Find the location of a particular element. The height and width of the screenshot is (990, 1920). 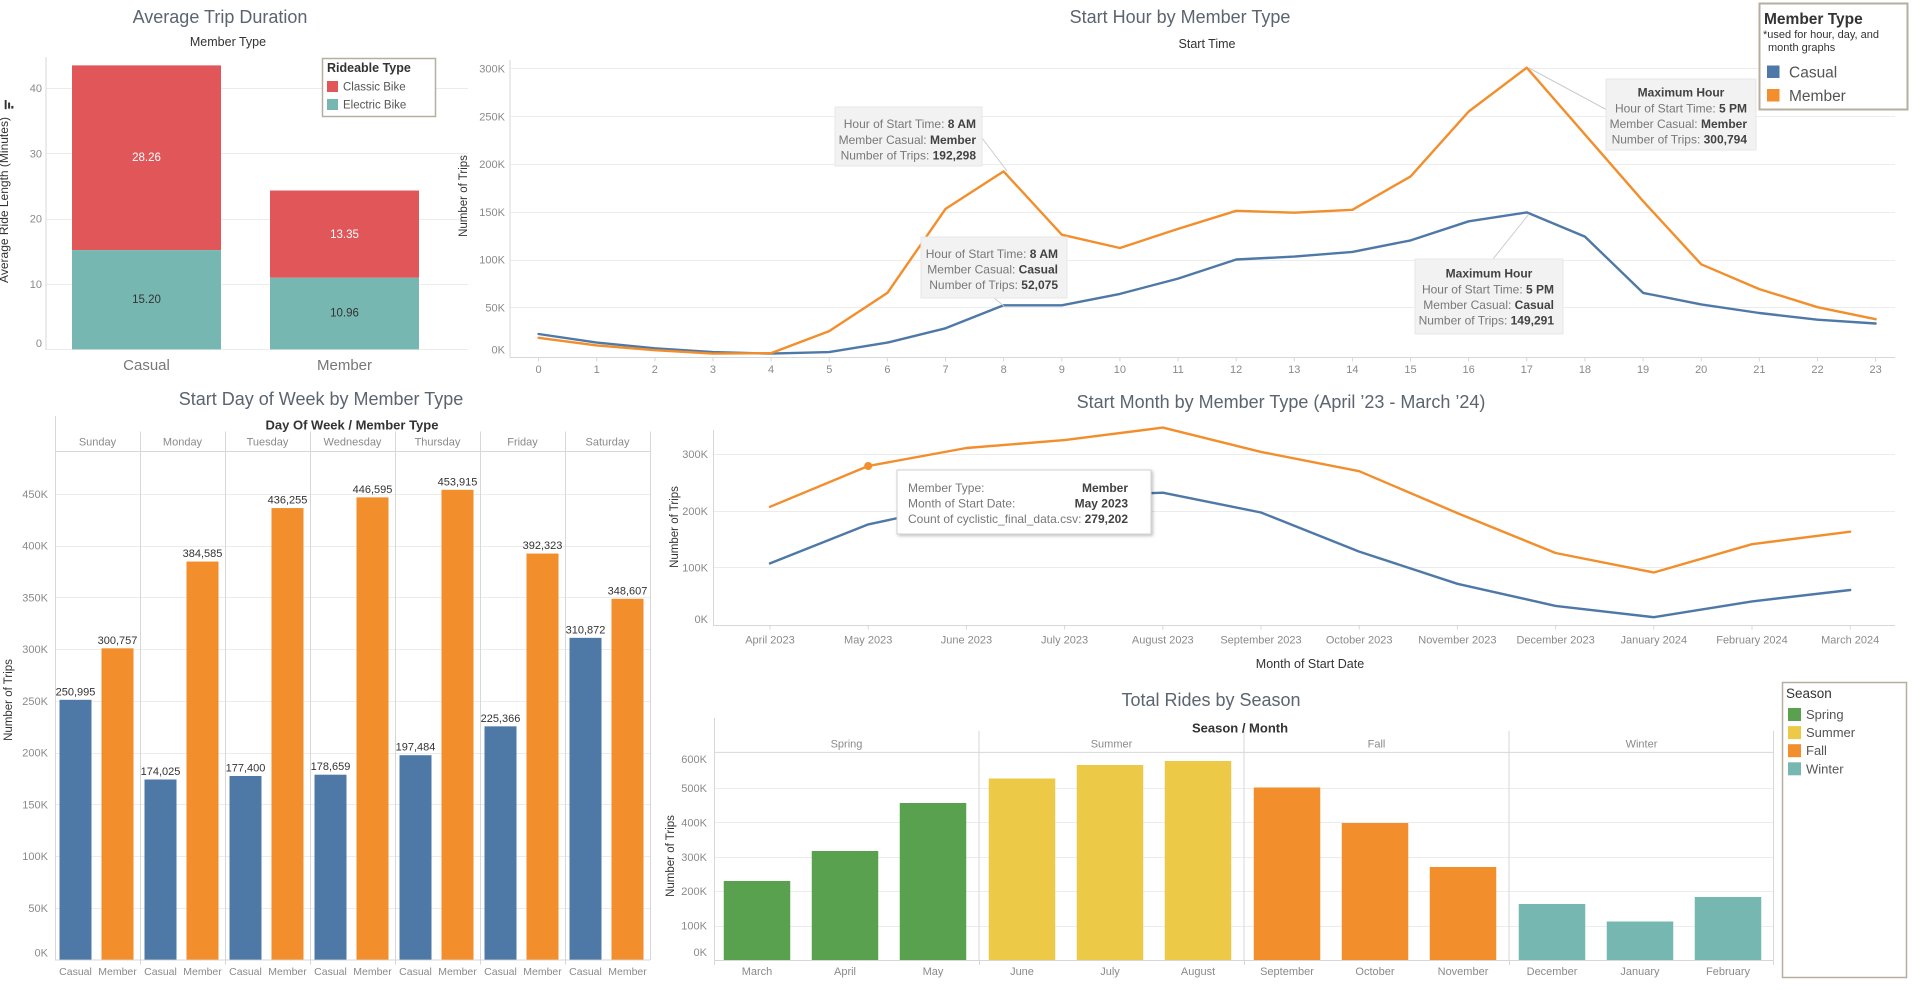

svg-text: 250,995 is located at coordinates (76, 692).